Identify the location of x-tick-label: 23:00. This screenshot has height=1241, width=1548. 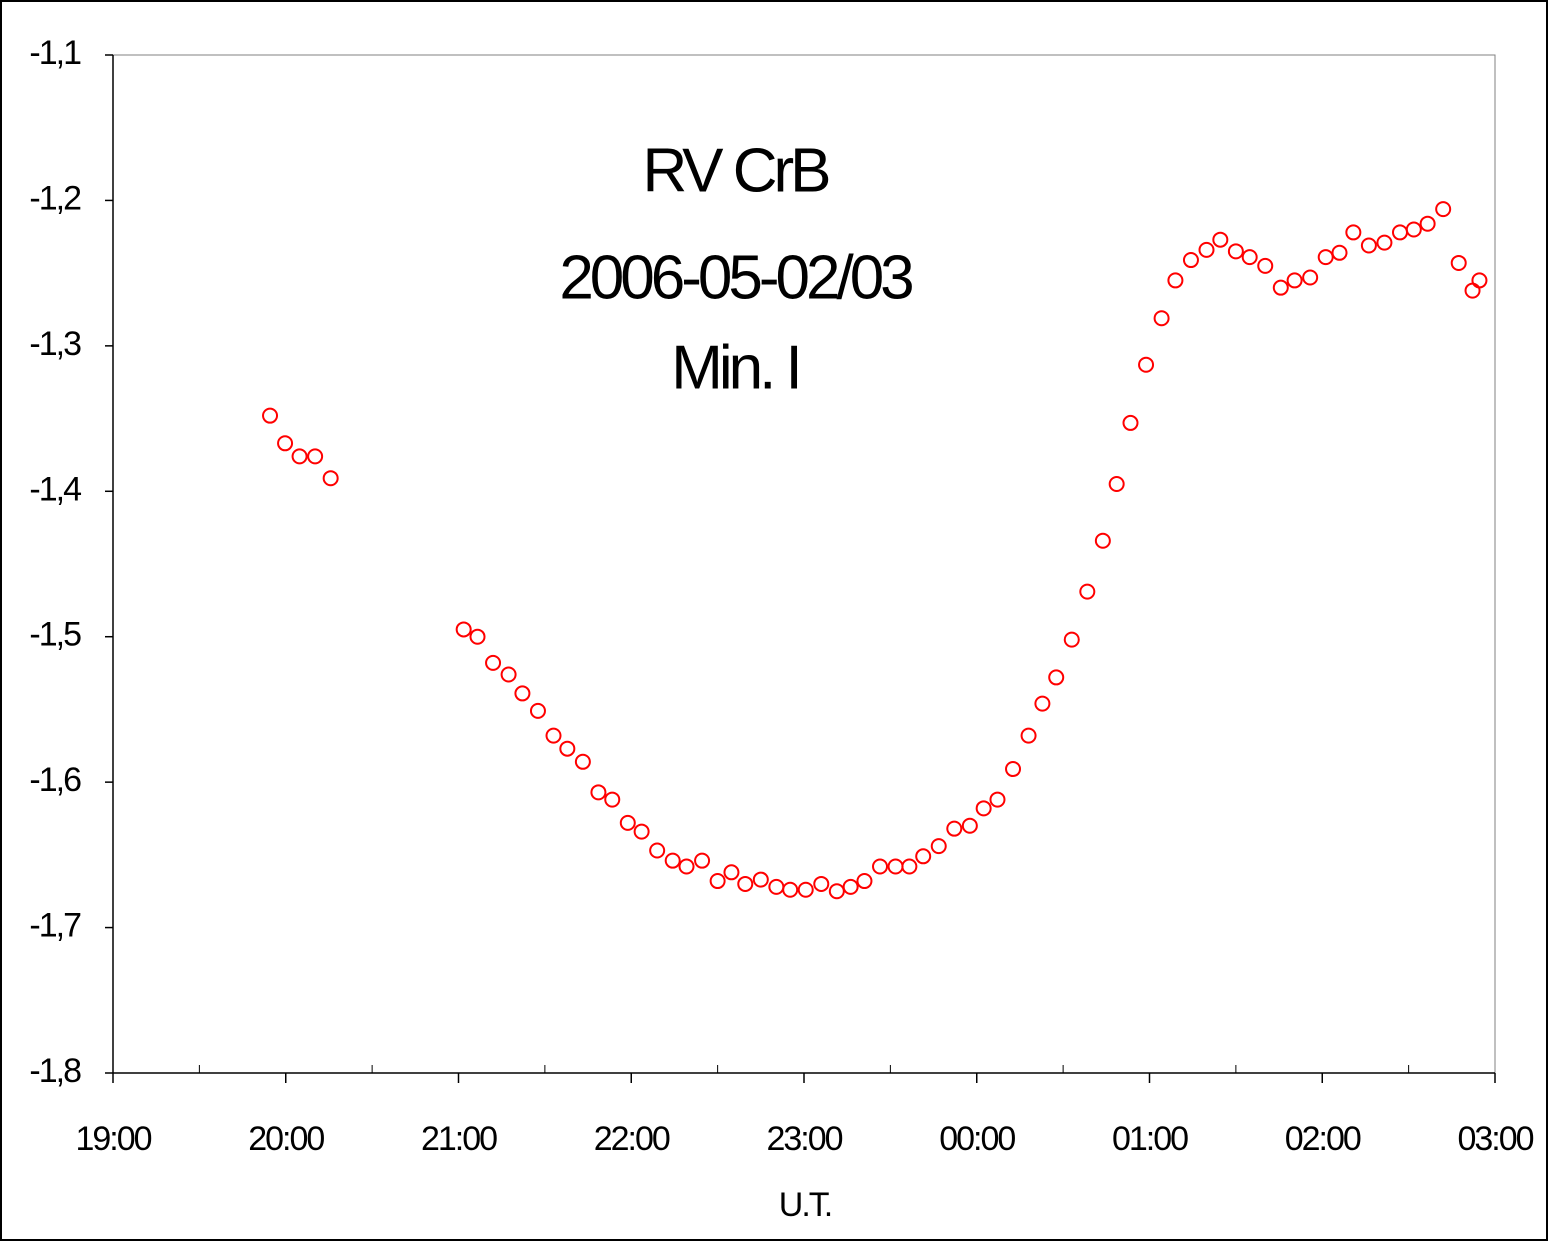
(804, 1139).